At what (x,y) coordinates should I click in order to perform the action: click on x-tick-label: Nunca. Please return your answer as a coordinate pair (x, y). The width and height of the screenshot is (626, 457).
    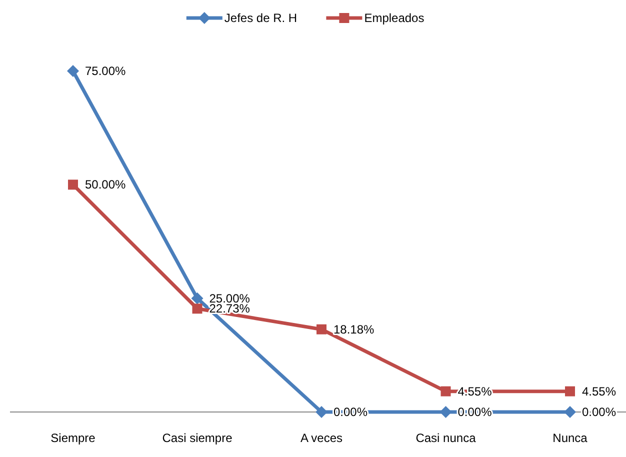
    Looking at the image, I should click on (570, 438).